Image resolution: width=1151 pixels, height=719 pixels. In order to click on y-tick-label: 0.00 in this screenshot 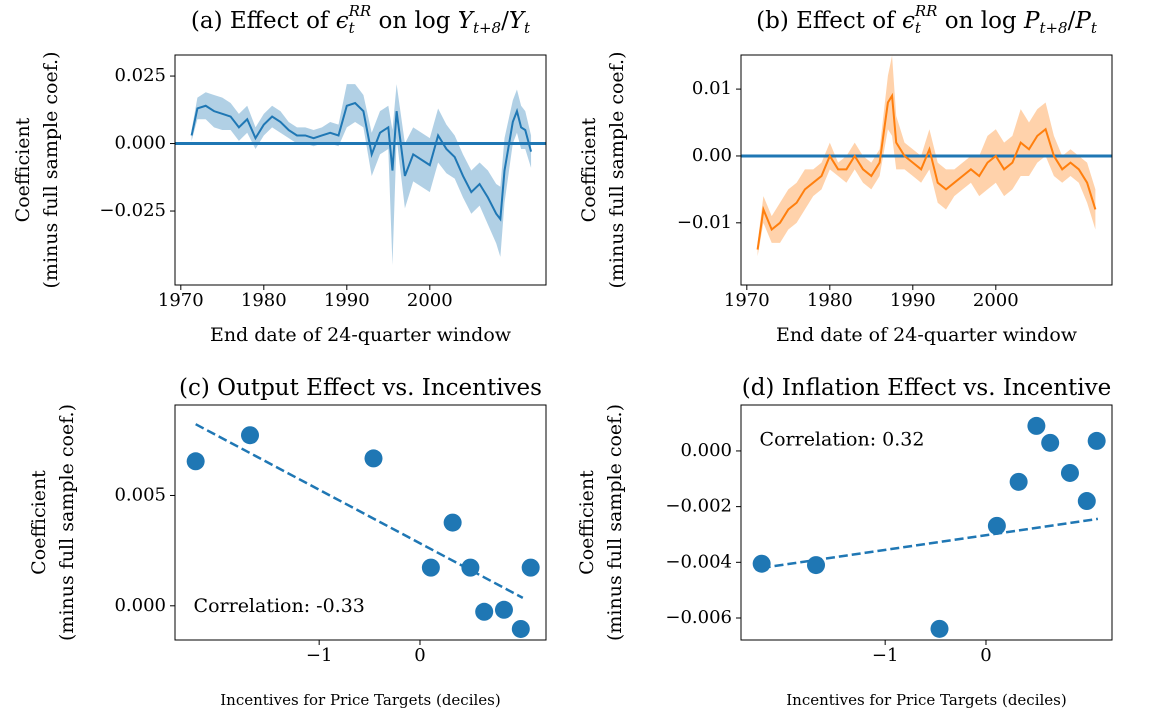, I will do `click(712, 155)`.